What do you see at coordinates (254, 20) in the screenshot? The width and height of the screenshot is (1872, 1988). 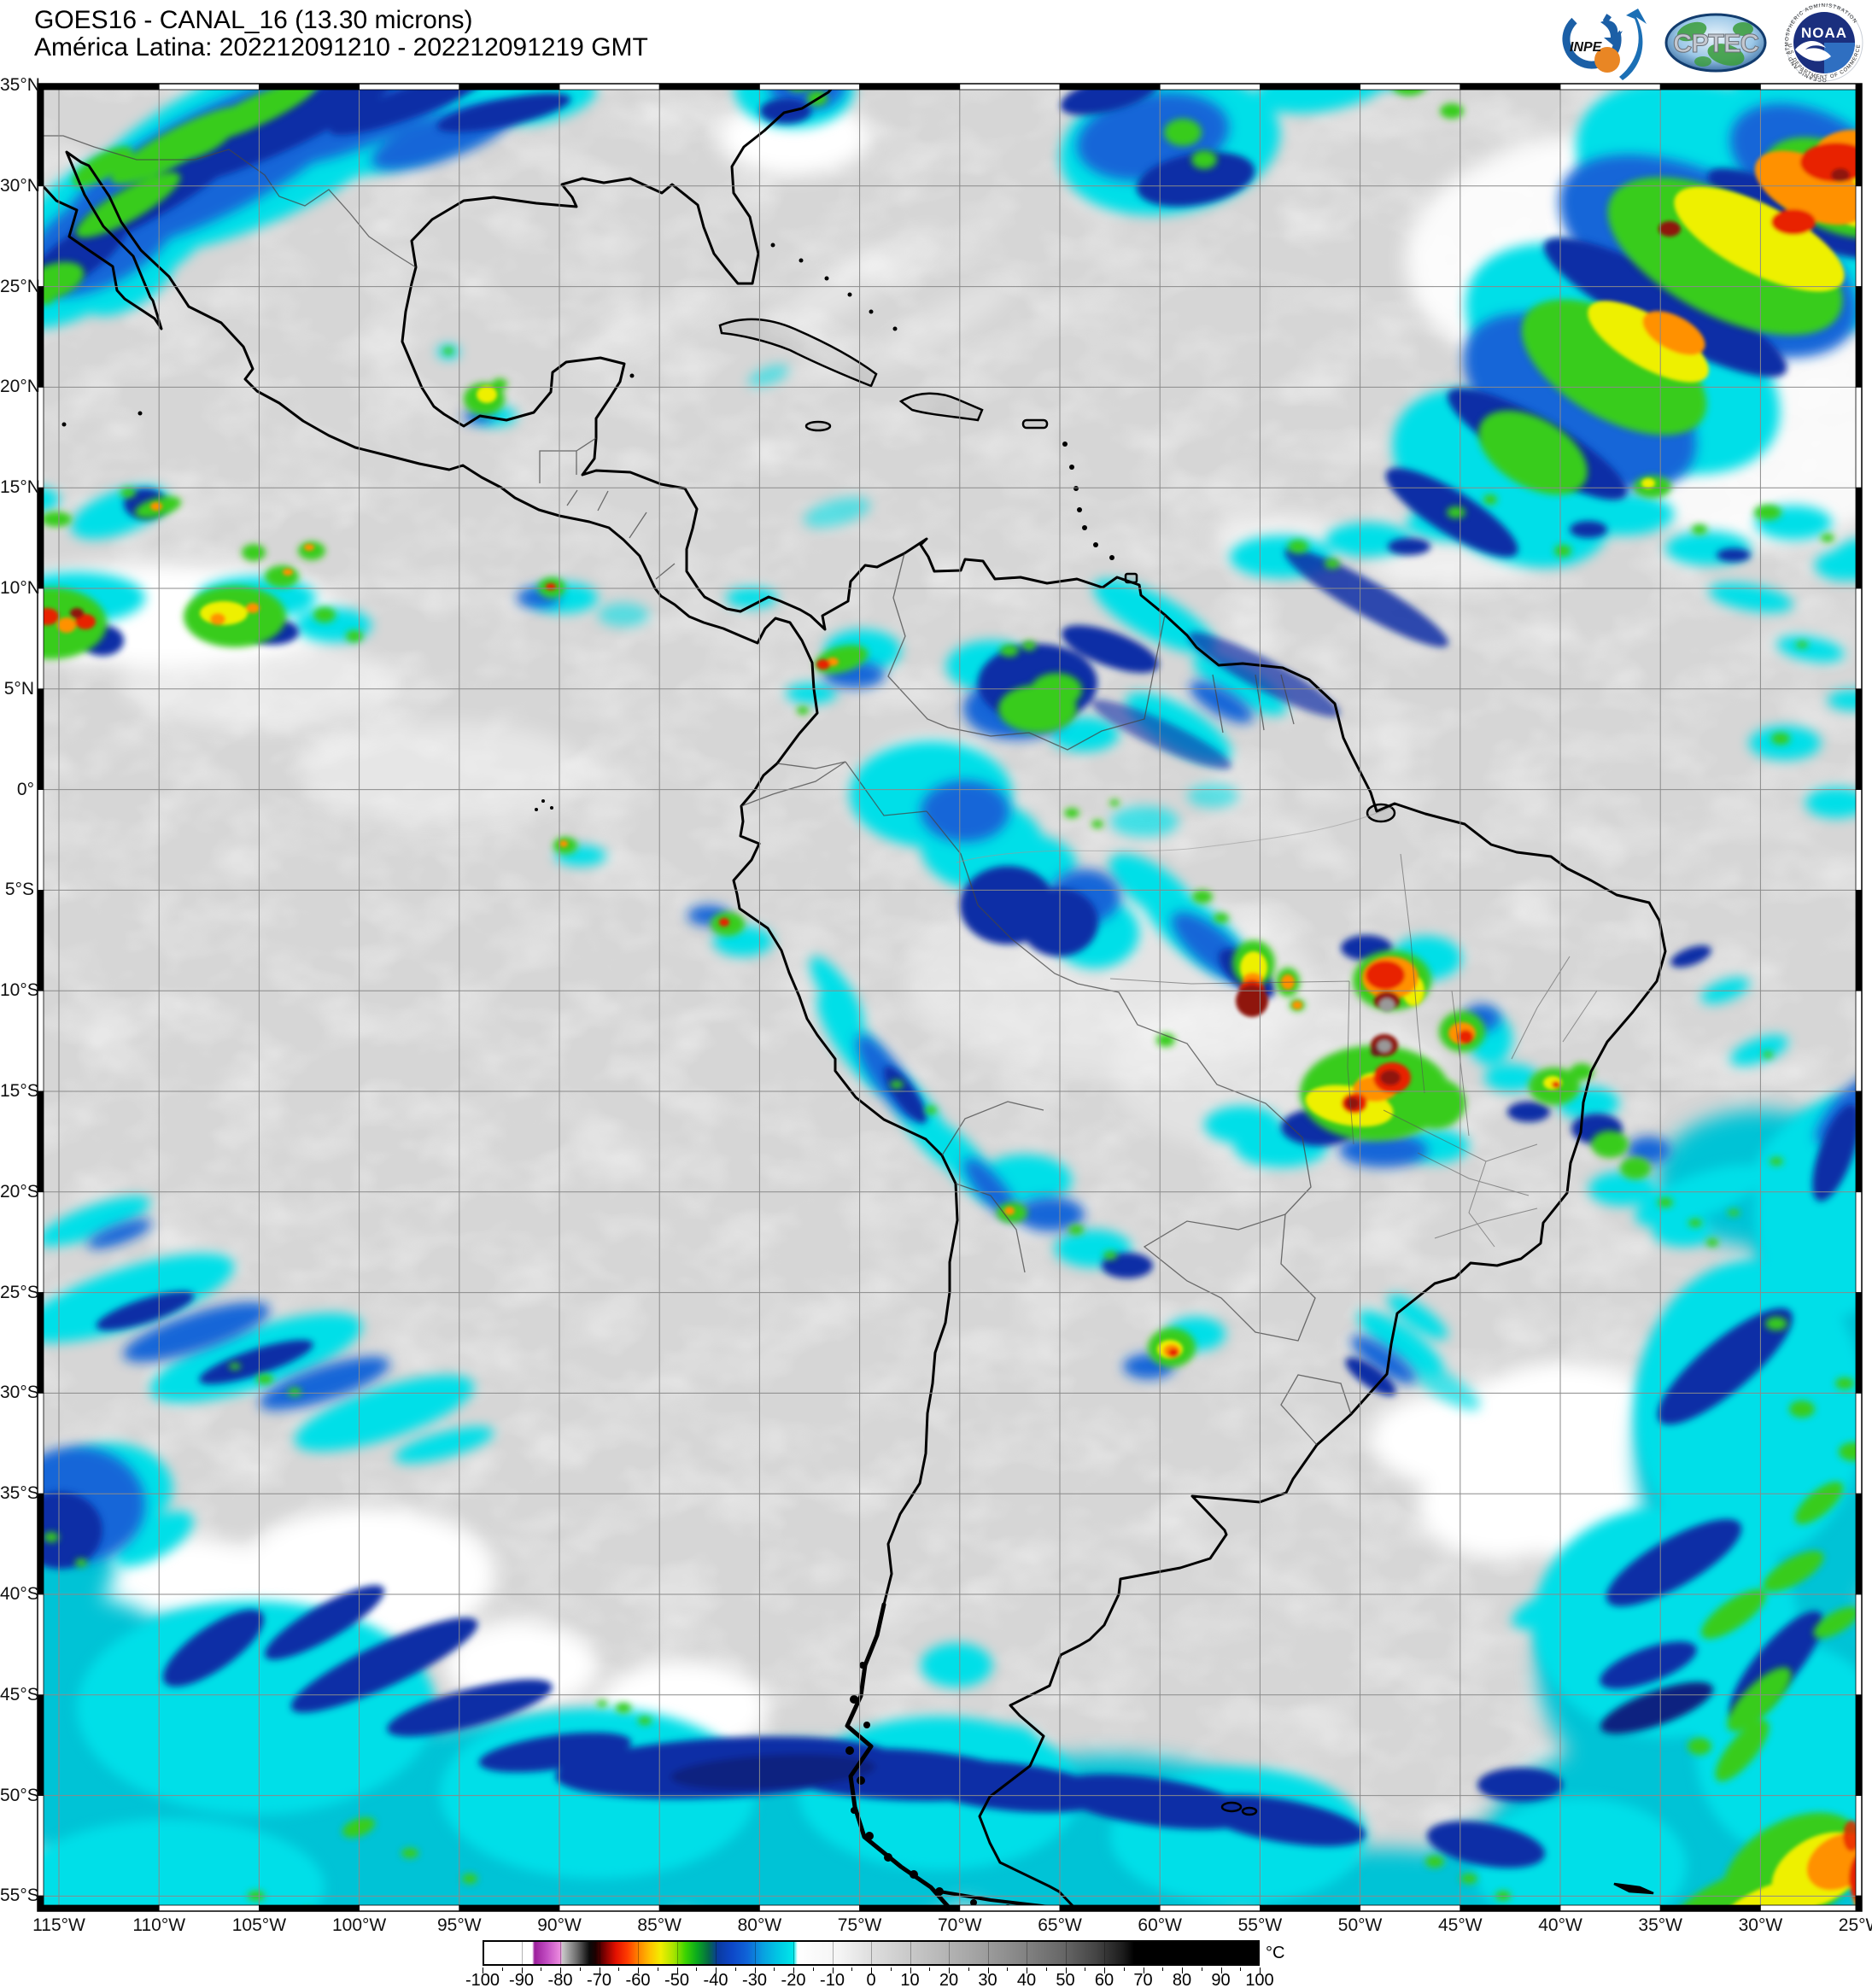 I see `page-title: GOES16 - CANAL_16 (13.30 microns)` at bounding box center [254, 20].